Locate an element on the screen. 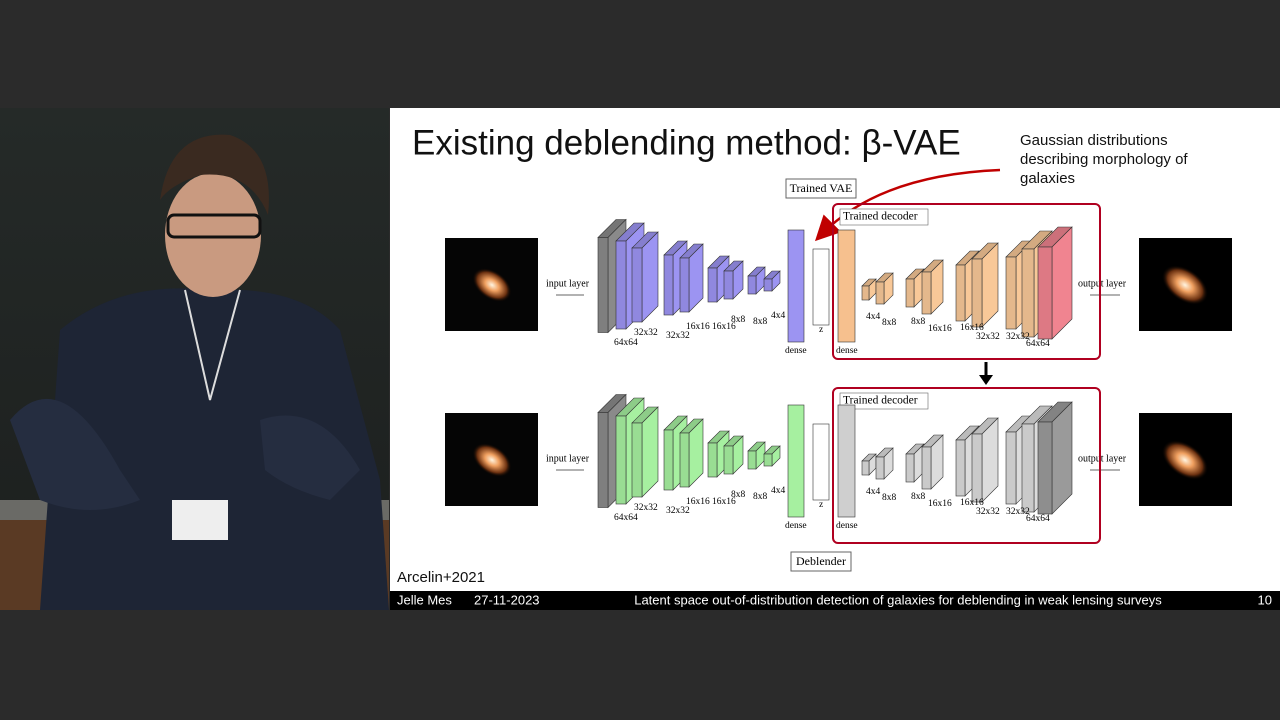 This screenshot has width=1280, height=720. footer-bar is located at coordinates (835, 600).